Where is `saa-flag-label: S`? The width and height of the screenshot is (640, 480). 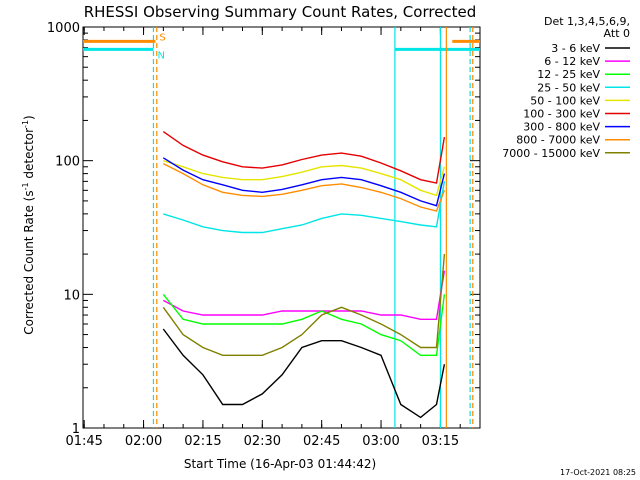
saa-flag-label: S is located at coordinates (162, 37).